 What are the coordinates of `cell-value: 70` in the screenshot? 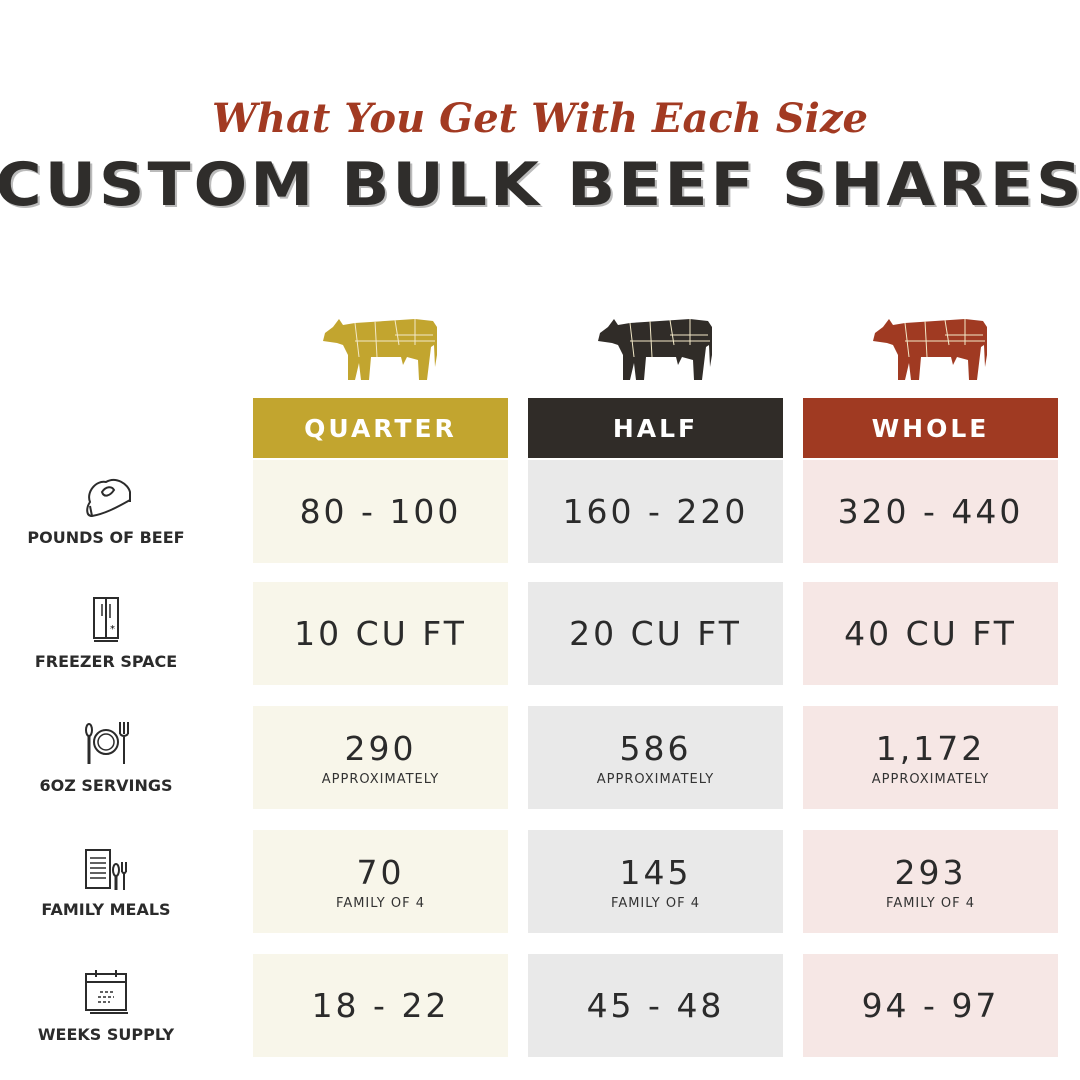 It's located at (380, 872).